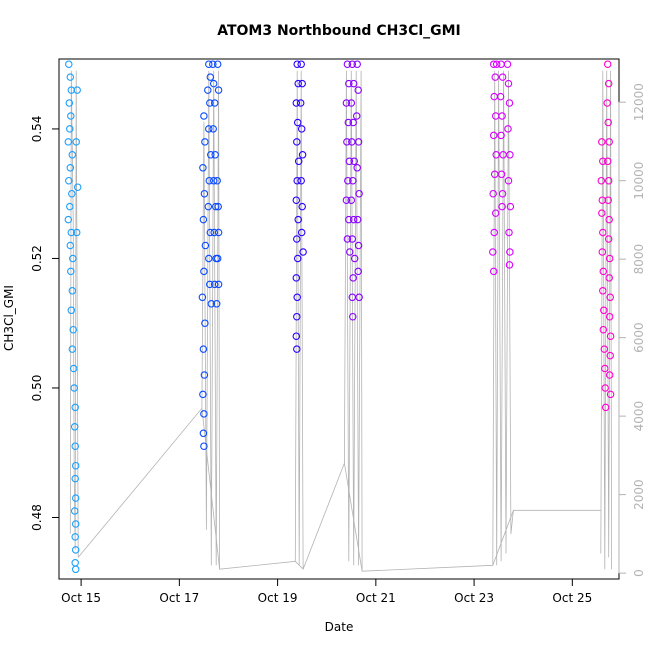  Describe the element at coordinates (339, 31) in the screenshot. I see `chart-title: ATOM3 Northbound CH3Cl_GMI` at that location.